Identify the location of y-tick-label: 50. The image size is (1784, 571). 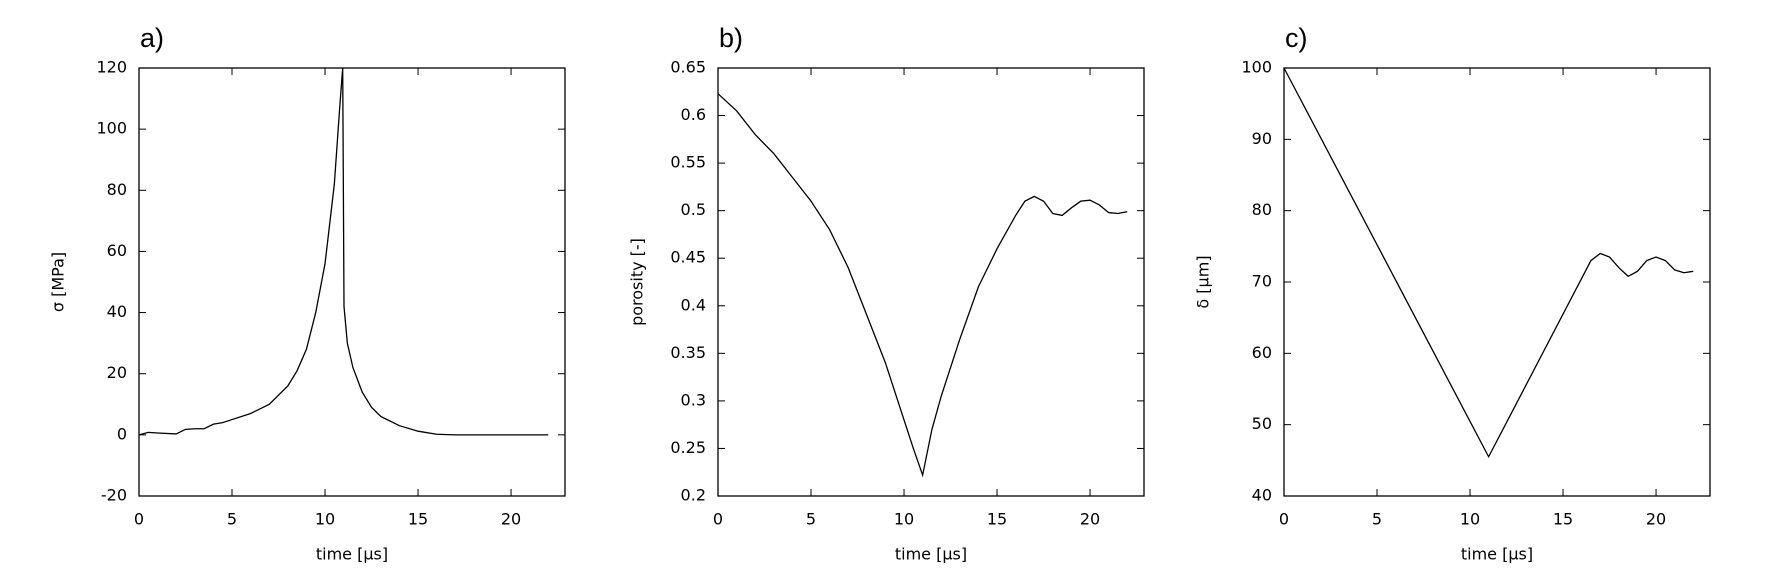
(1262, 423).